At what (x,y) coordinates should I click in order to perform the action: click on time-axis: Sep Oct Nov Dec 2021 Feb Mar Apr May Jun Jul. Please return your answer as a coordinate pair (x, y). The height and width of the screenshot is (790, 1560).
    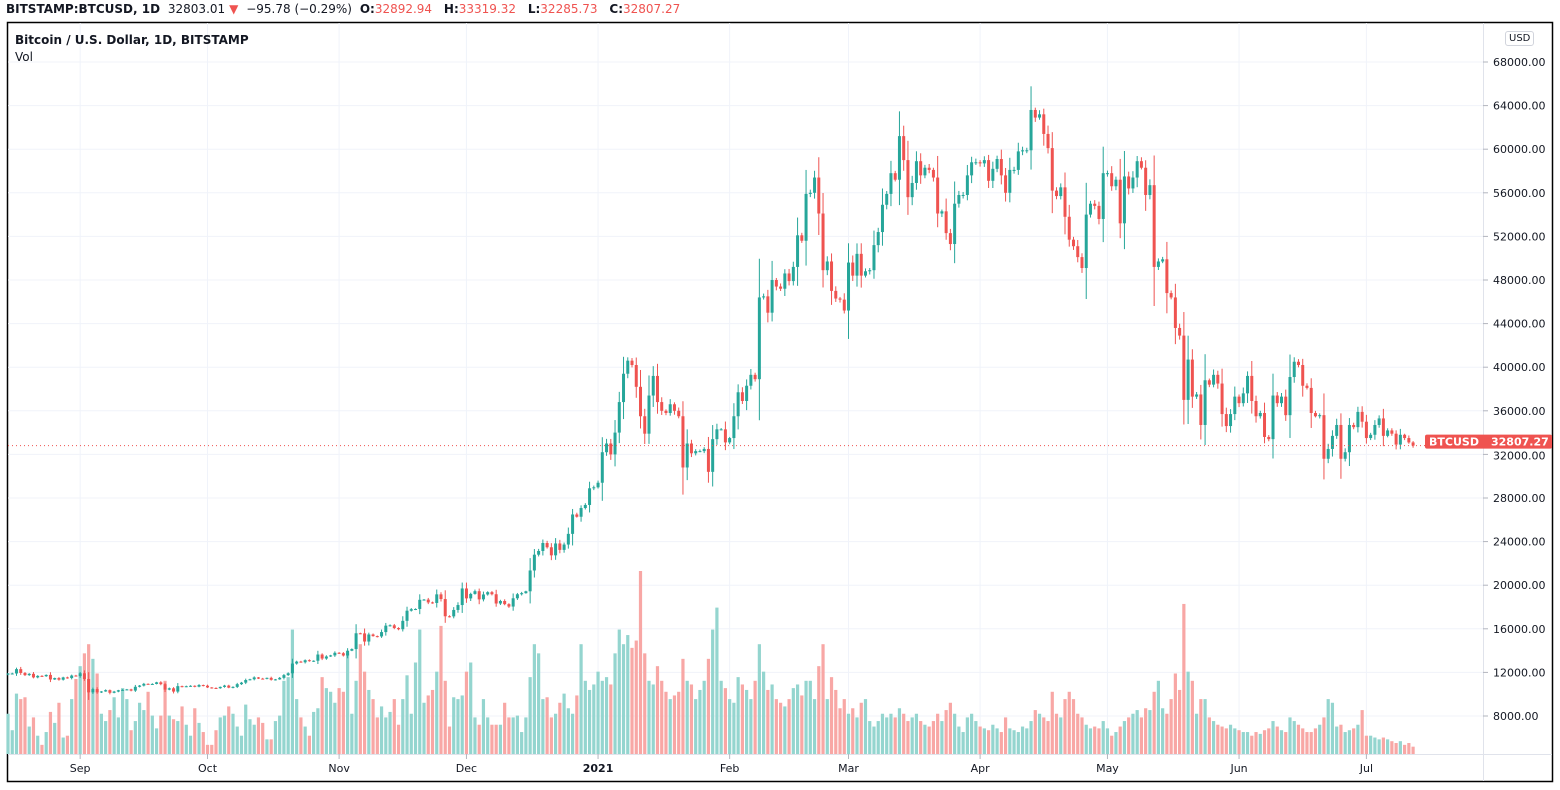
    Looking at the image, I should click on (721, 764).